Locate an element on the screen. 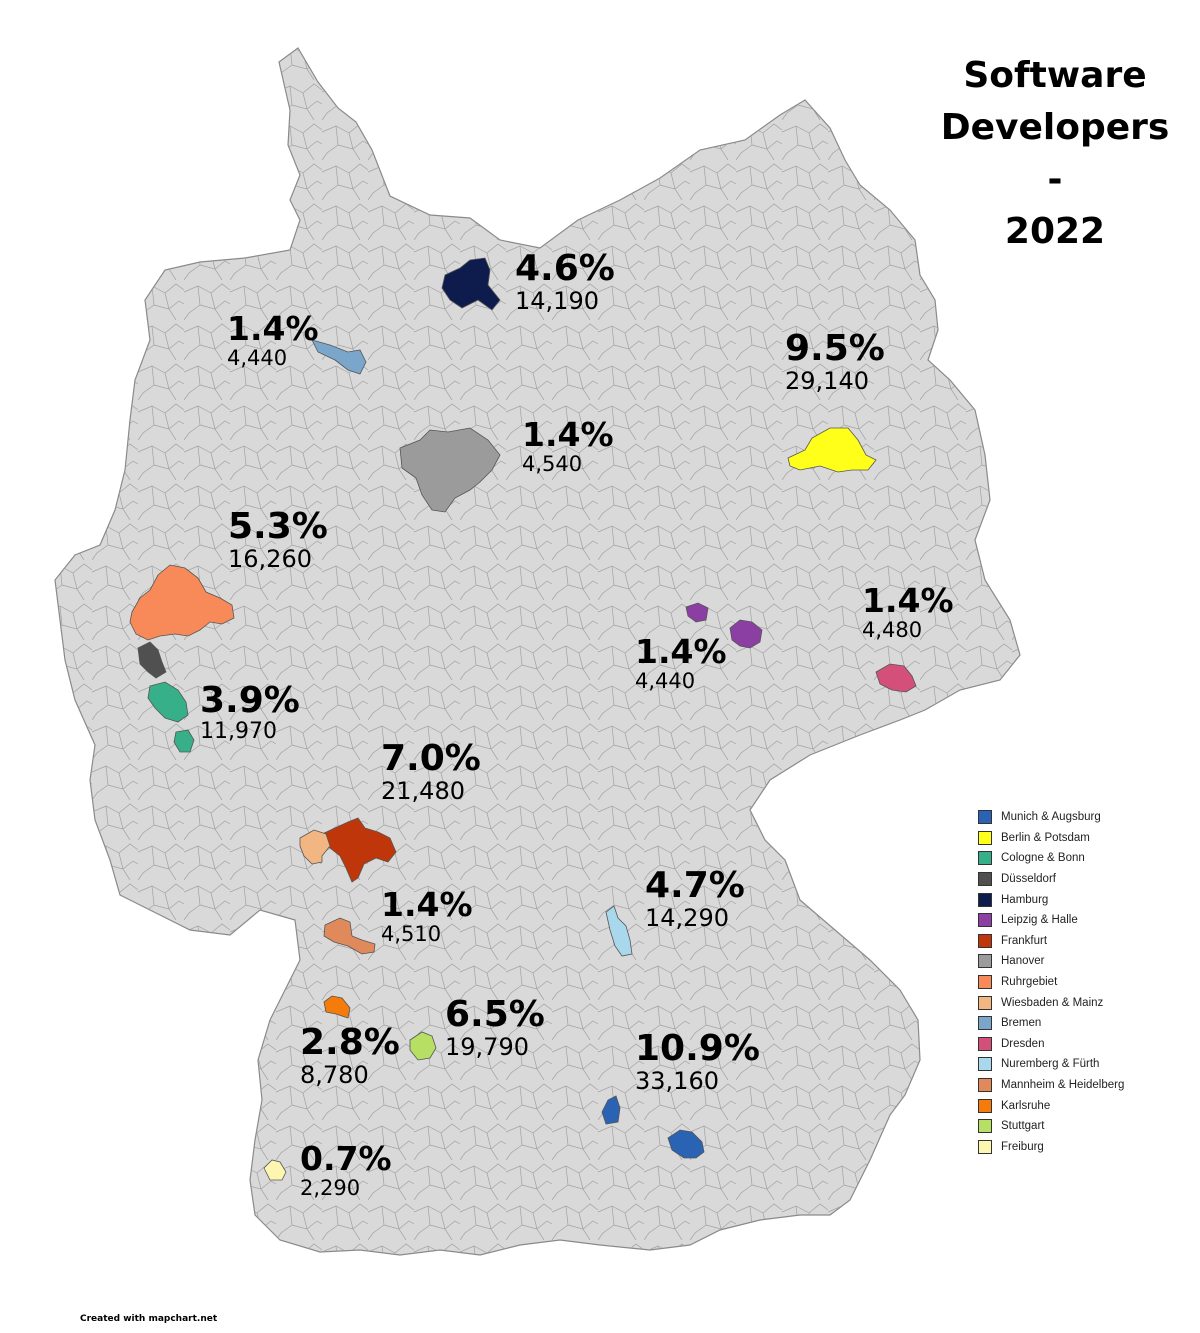 Image resolution: width=1200 pixels, height=1333 pixels. label-frankfurt: 7.0% 21,480 is located at coordinates (431, 772).